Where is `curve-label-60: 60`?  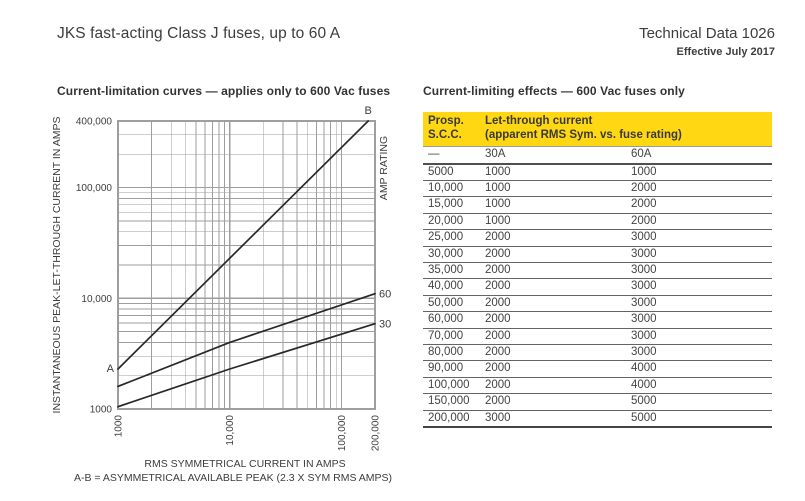 curve-label-60: 60 is located at coordinates (385, 295).